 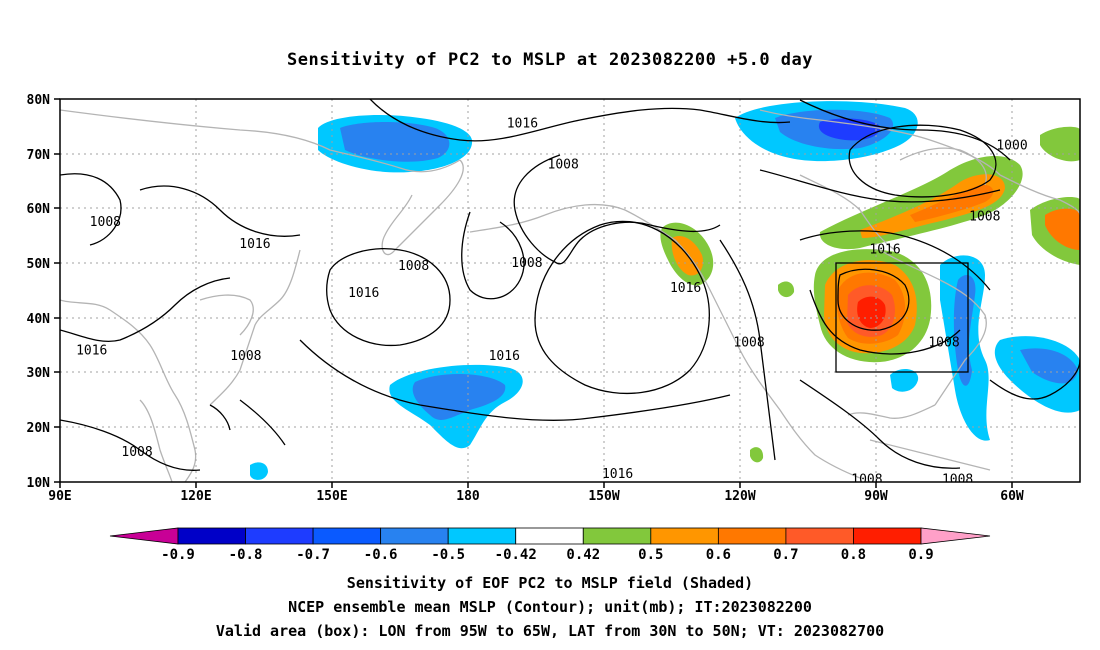 I want to click on shade-negative-small2, so click(x=259, y=471).